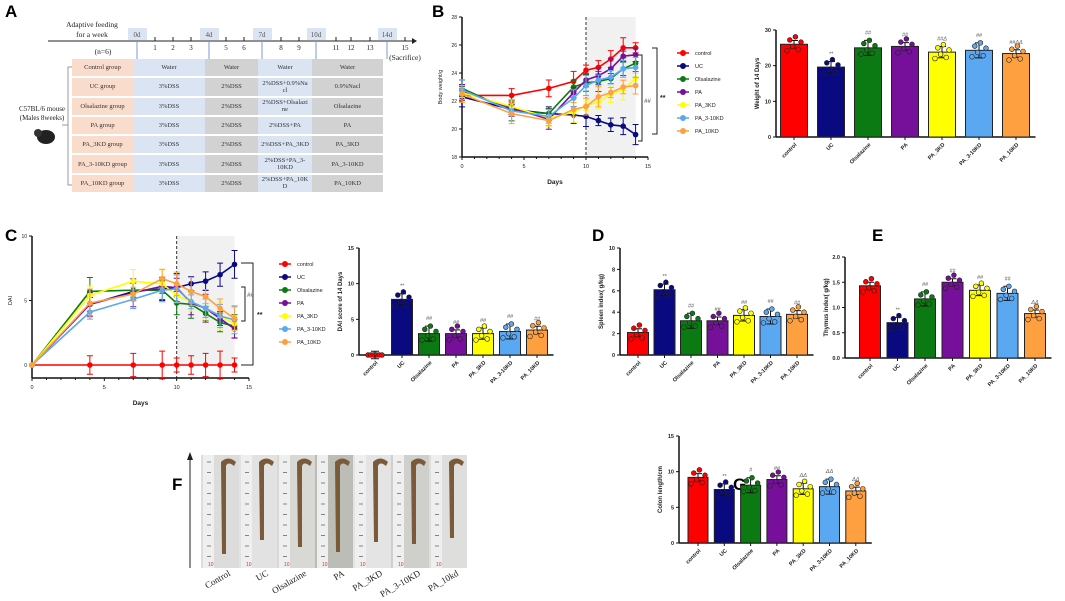 Image resolution: width=1065 pixels, height=601 pixels. I want to click on legend-label: PA, so click(300, 304).